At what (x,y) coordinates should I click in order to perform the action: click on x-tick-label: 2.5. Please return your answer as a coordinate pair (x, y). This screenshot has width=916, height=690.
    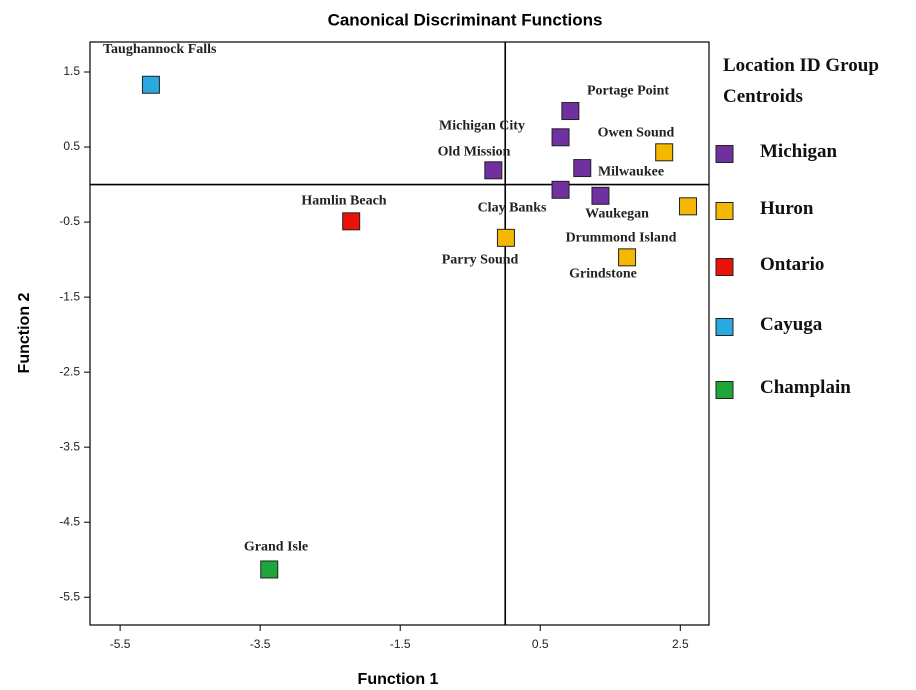
    Looking at the image, I should click on (680, 644).